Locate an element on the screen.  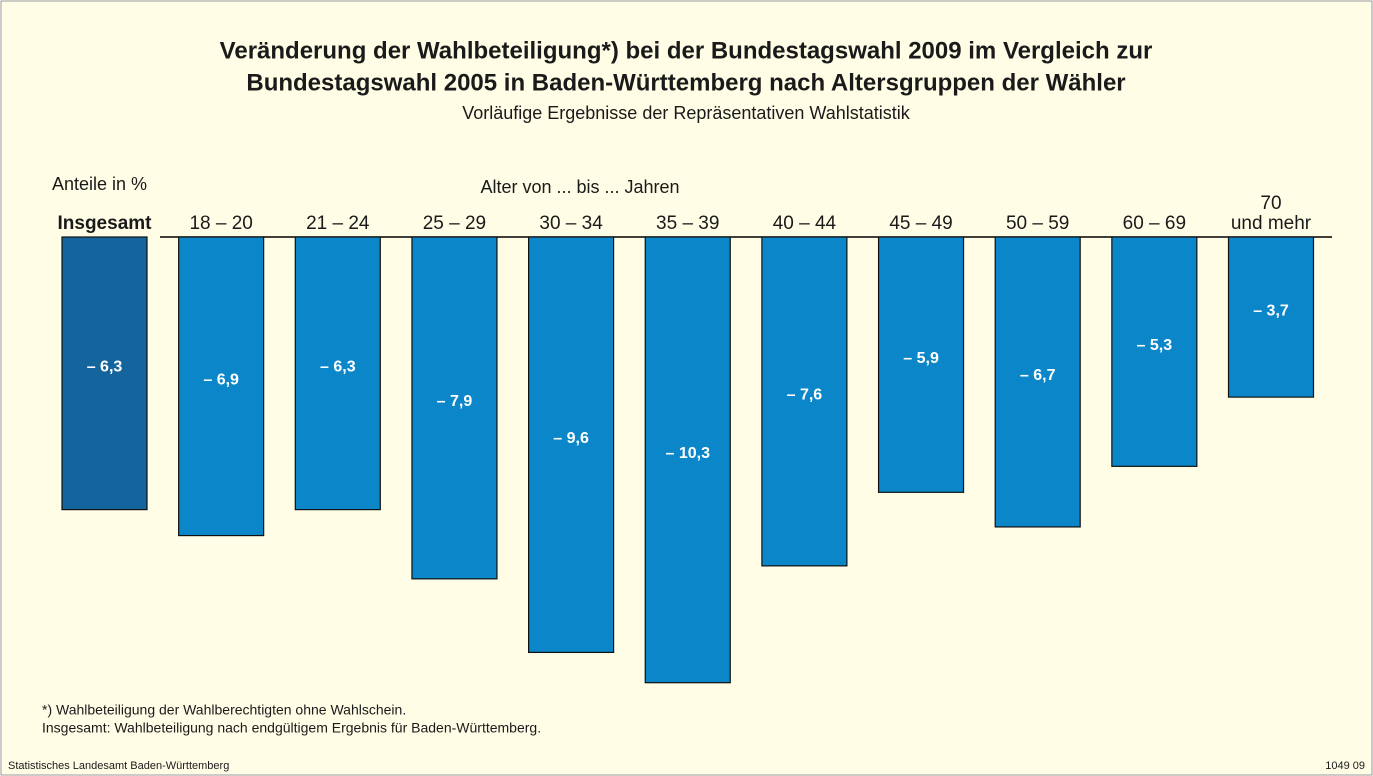
x-tick-label: 35 – 39 is located at coordinates (687, 223).